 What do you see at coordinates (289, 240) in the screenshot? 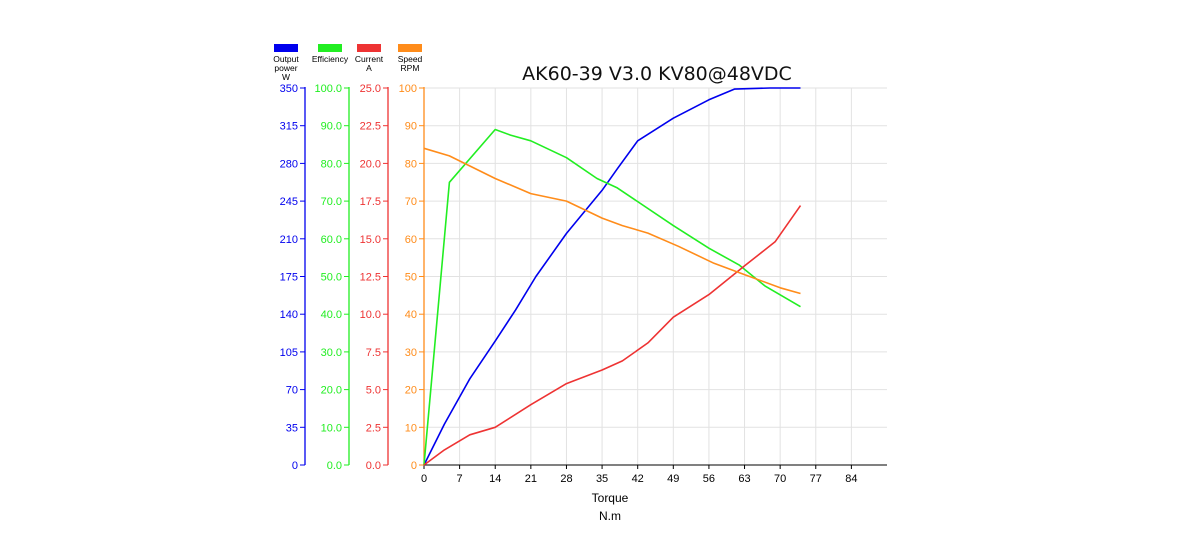
I see `output-power-y-tick-label: 210` at bounding box center [289, 240].